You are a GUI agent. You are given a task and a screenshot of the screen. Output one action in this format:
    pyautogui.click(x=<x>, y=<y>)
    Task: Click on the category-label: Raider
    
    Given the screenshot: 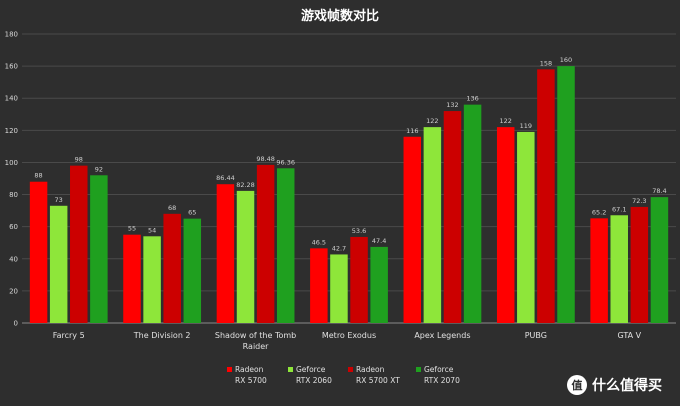 What is the action you would take?
    pyautogui.click(x=256, y=346)
    